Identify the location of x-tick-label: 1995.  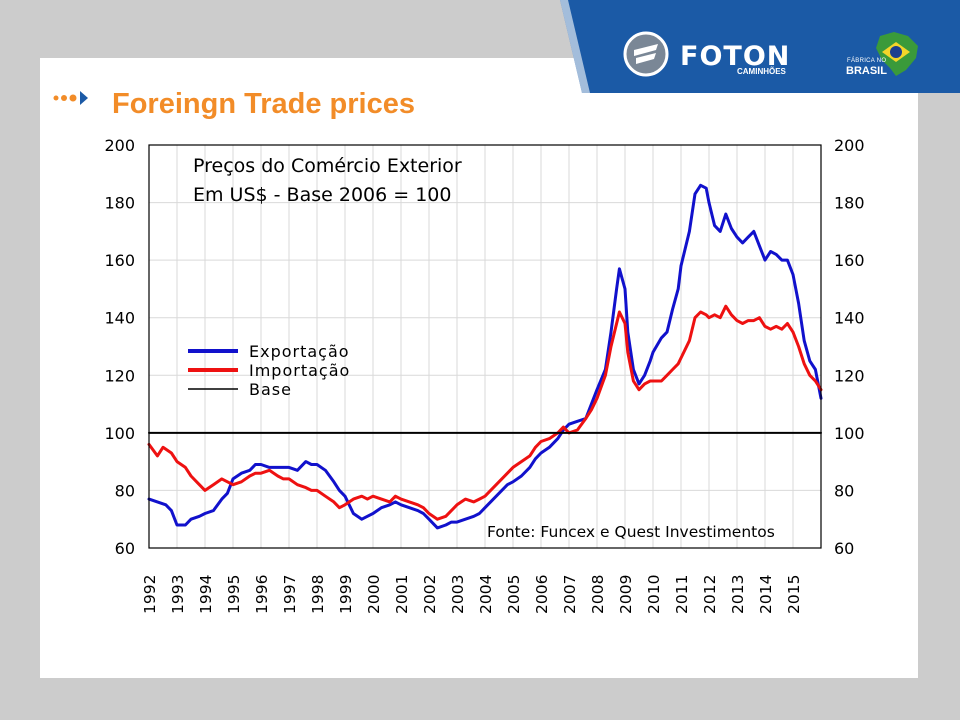
(234, 594).